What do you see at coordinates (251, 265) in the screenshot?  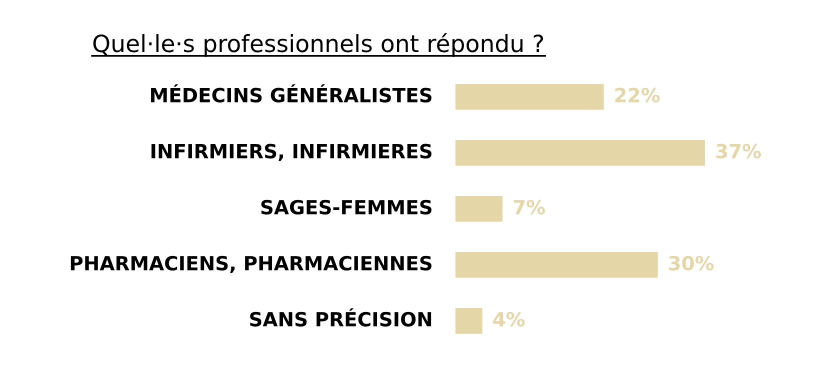 I see `y-tick-label: PHARMACIENS, PHARMACIENNES` at bounding box center [251, 265].